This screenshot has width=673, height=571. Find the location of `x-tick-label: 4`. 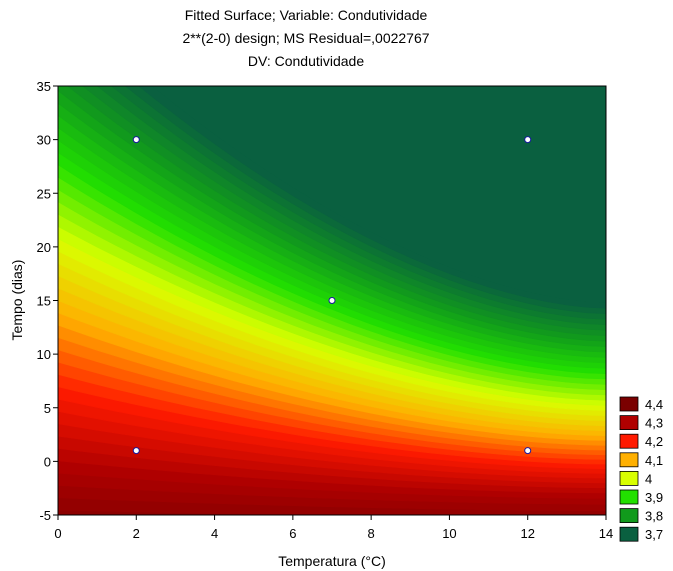

x-tick-label: 4 is located at coordinates (214, 533).